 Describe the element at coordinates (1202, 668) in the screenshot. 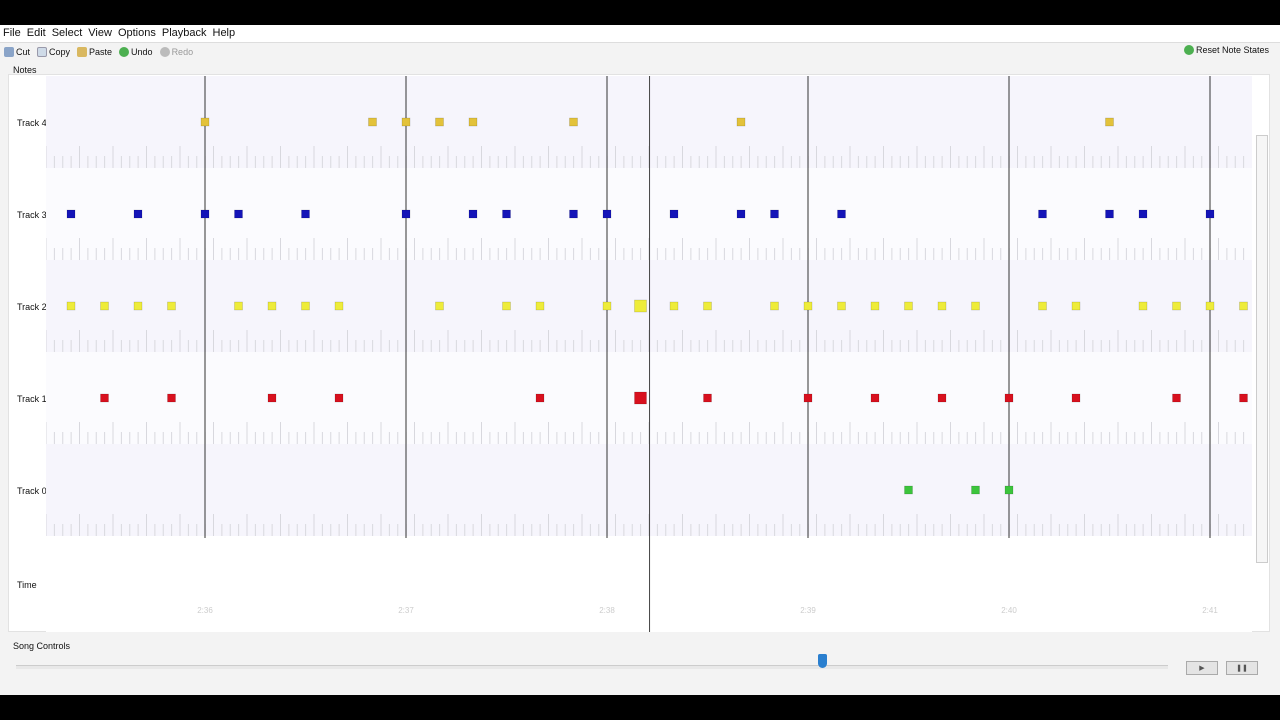

I see `play-button: ▶` at that location.